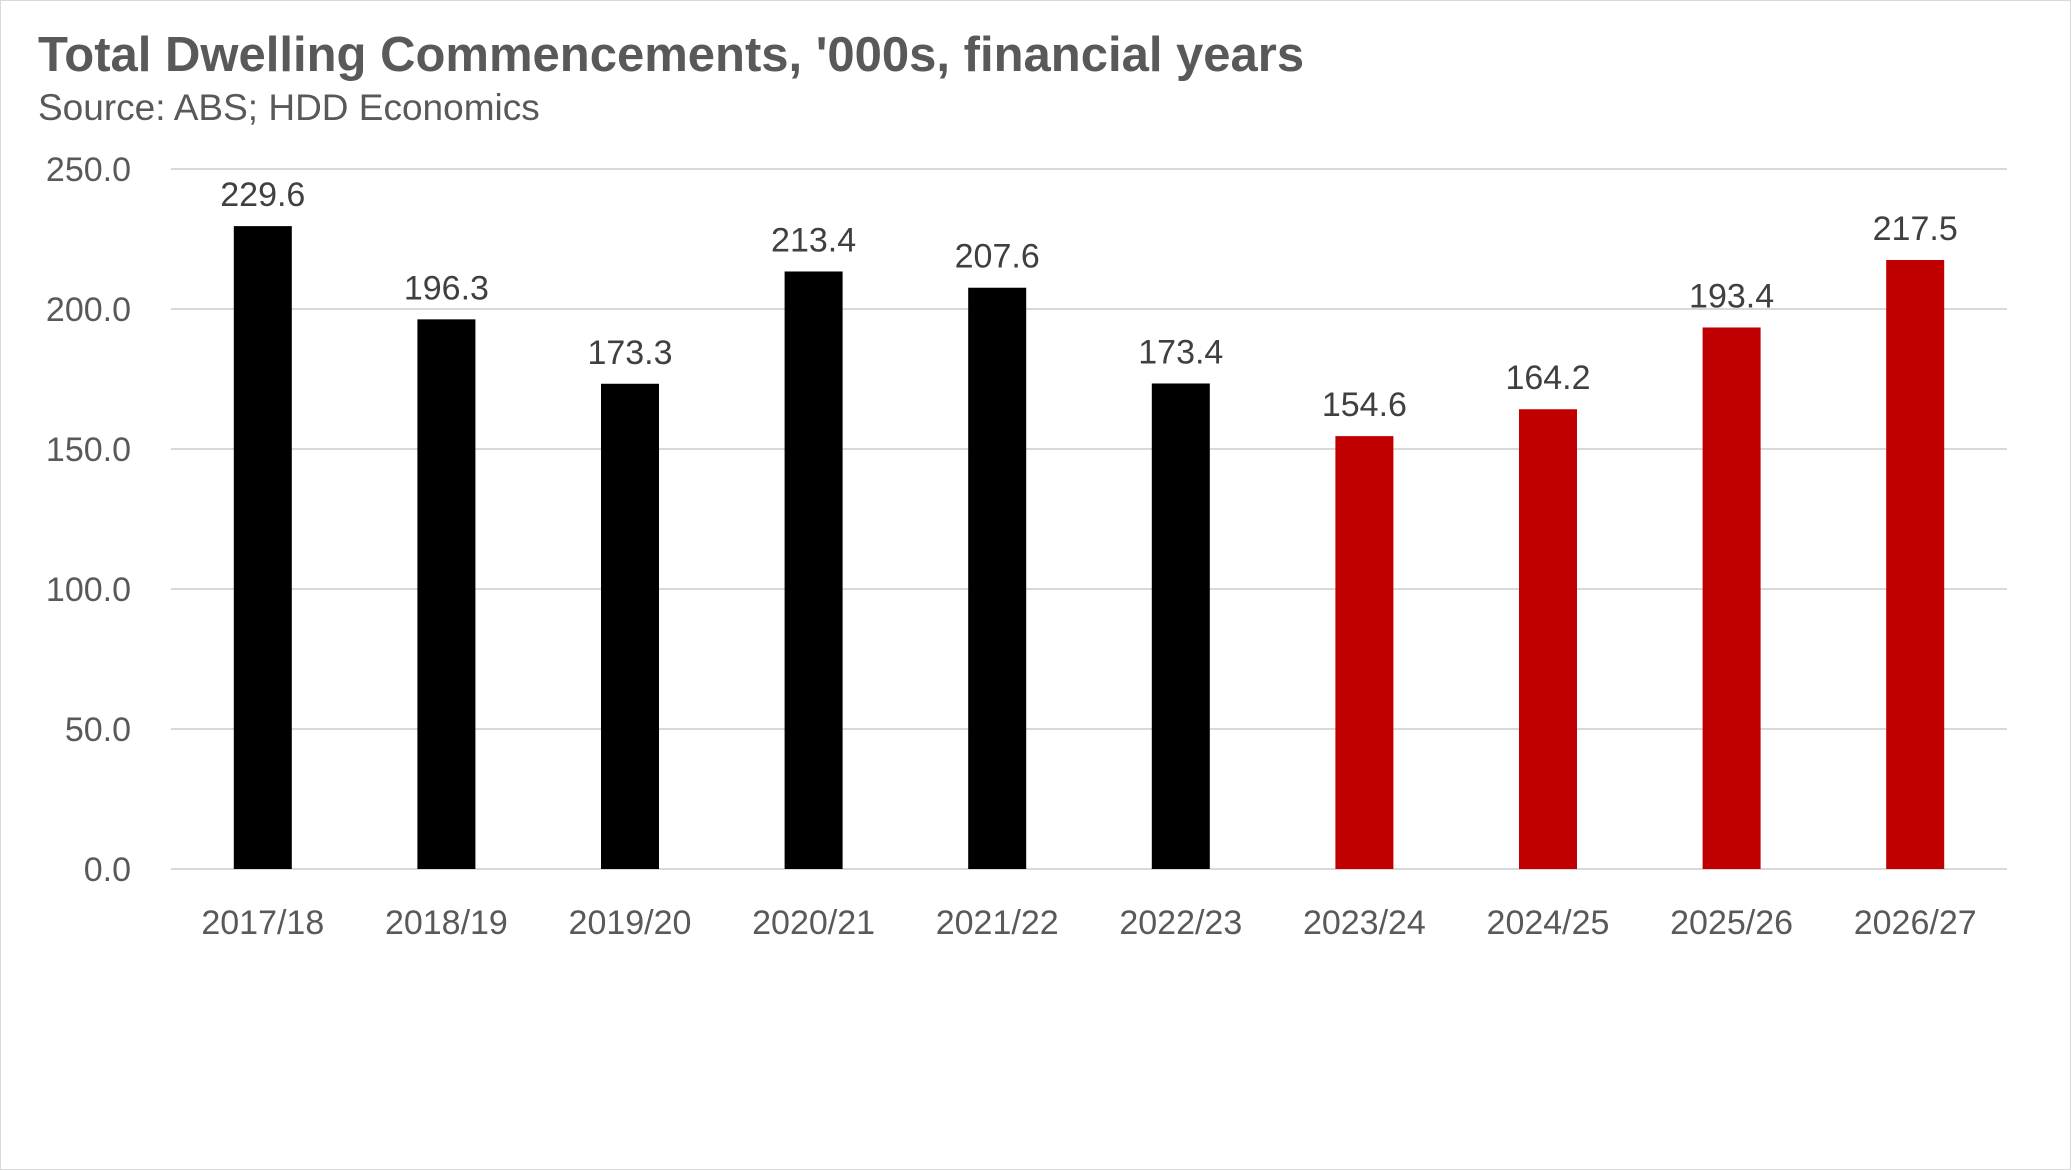 This screenshot has width=2071, height=1170. What do you see at coordinates (997, 257) in the screenshot?
I see `data-label: 207.6` at bounding box center [997, 257].